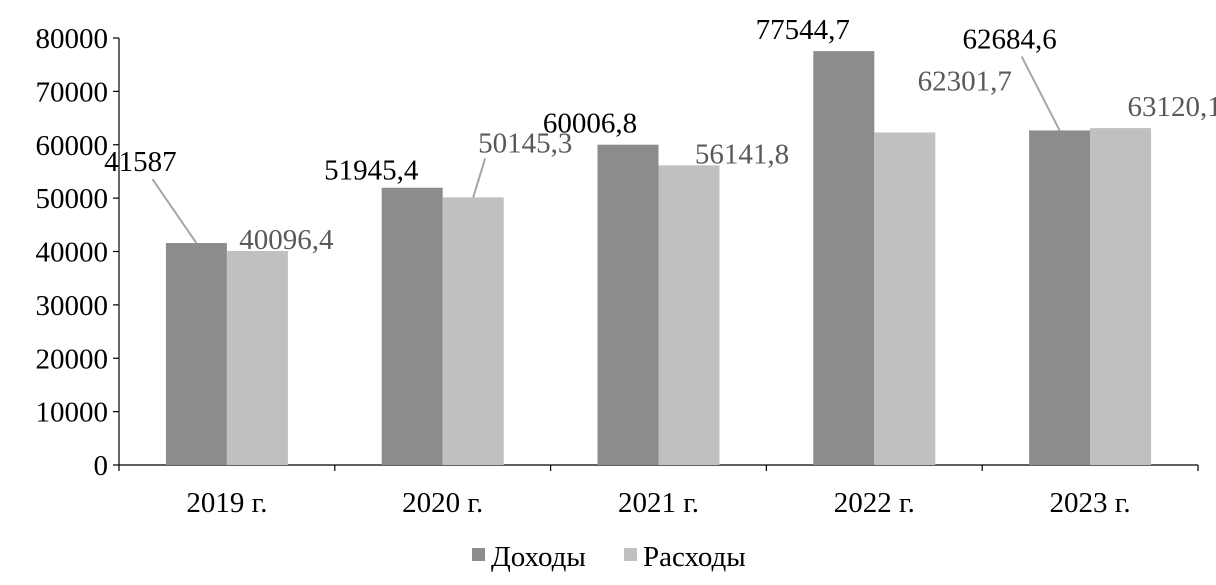 The height and width of the screenshot is (585, 1216). I want to click on data-label: 63120,1, so click(1171, 107).